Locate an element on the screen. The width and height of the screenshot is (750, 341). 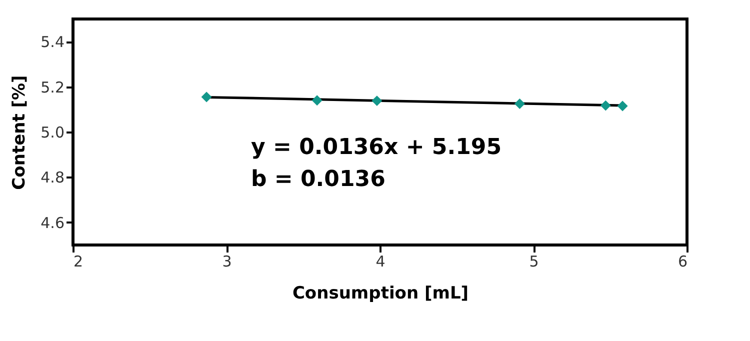
y-tick-label: 4.8 is located at coordinates (52, 177).